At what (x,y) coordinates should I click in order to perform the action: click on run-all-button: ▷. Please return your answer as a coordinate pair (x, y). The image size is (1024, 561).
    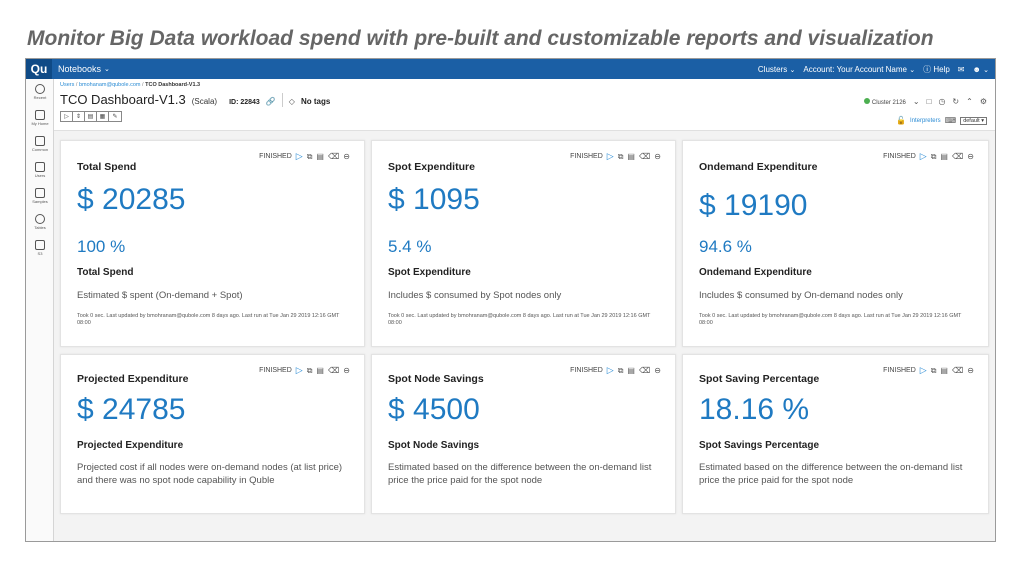
    Looking at the image, I should click on (67, 116).